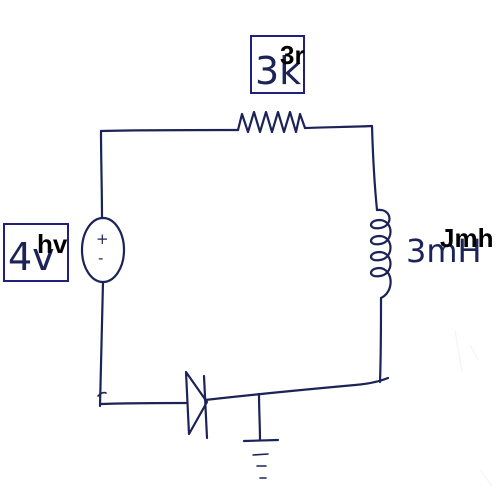 The image size is (500, 500). Describe the element at coordinates (473, 408) in the screenshot. I see `paper-smudges` at that location.